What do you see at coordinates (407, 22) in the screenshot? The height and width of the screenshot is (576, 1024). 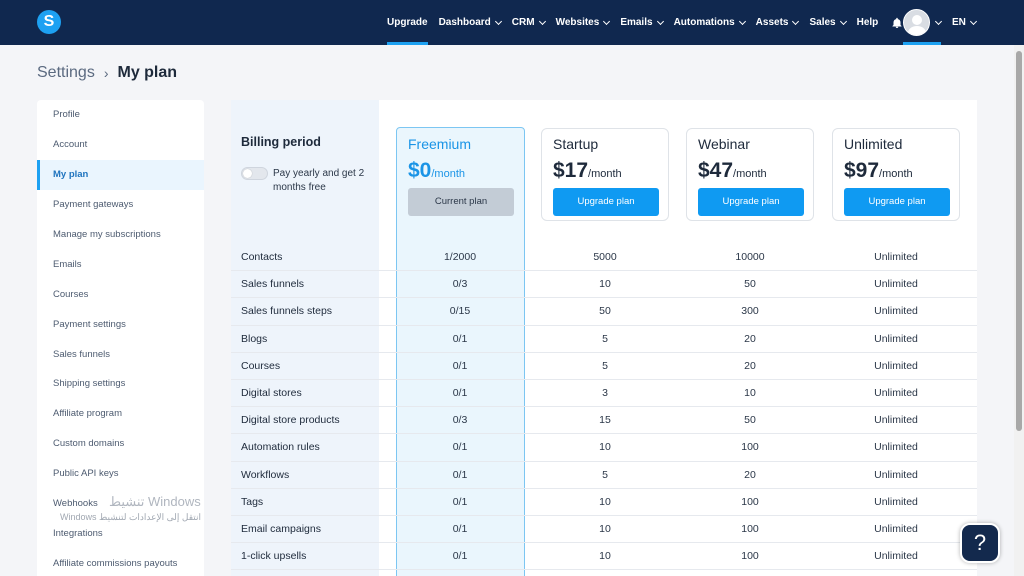 I see `nav-upgrade: Upgrade` at bounding box center [407, 22].